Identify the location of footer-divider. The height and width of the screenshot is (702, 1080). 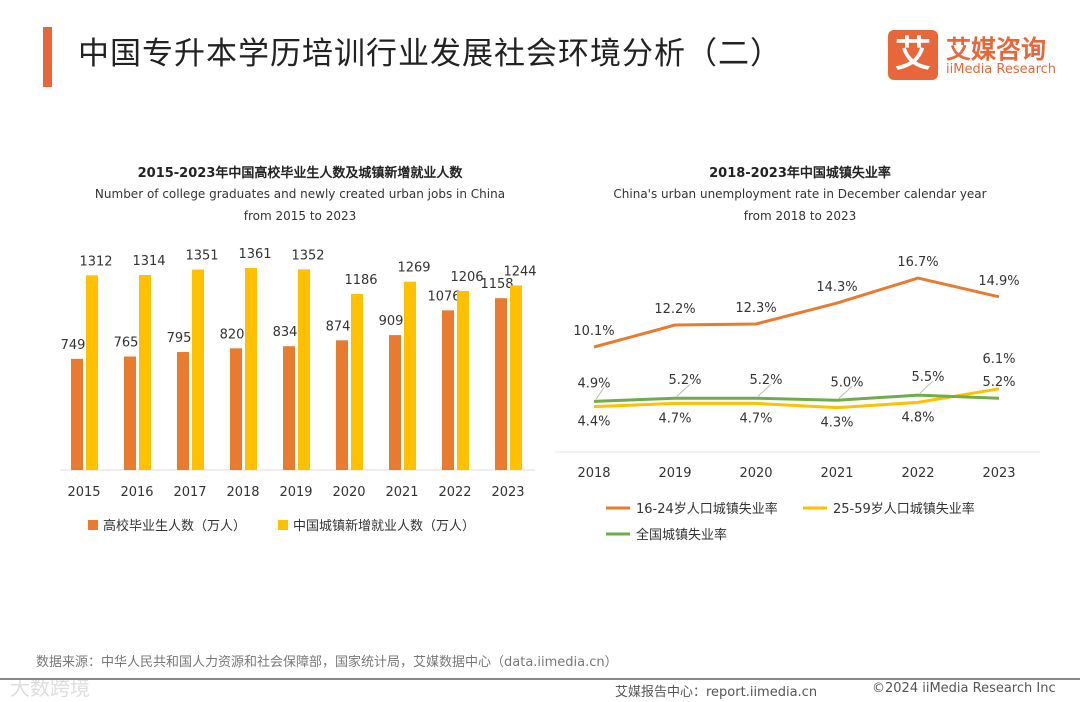
(540, 679).